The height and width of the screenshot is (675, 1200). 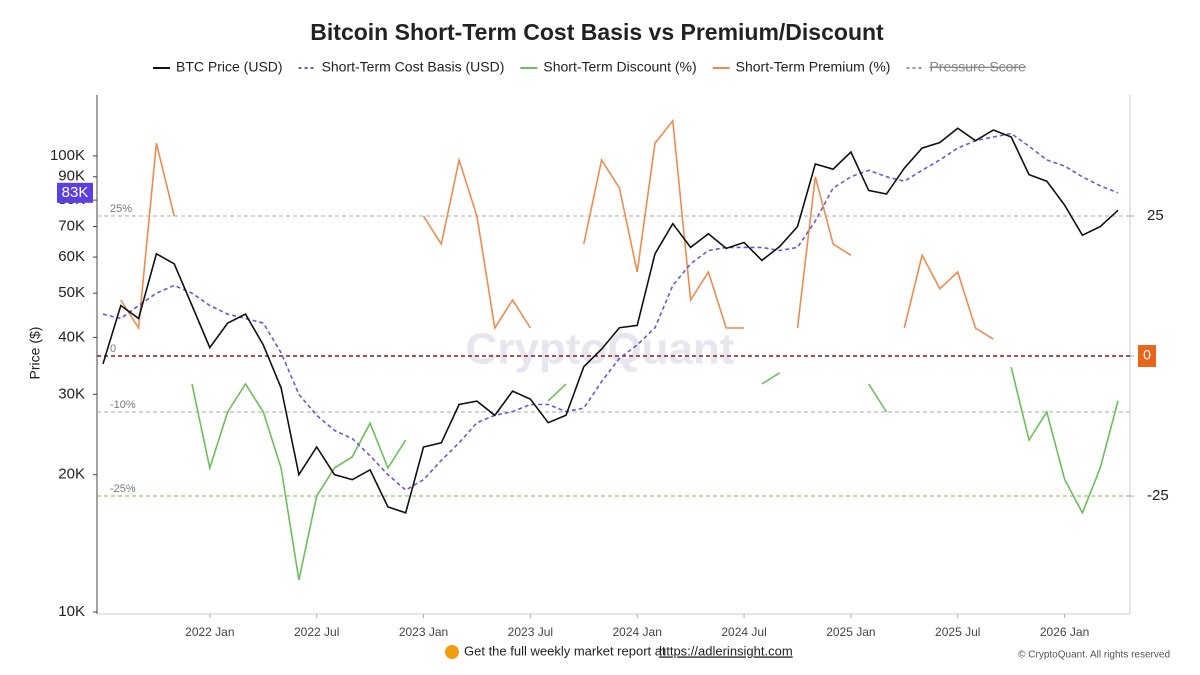 I want to click on legend-item: Pressure Score, so click(x=966, y=67).